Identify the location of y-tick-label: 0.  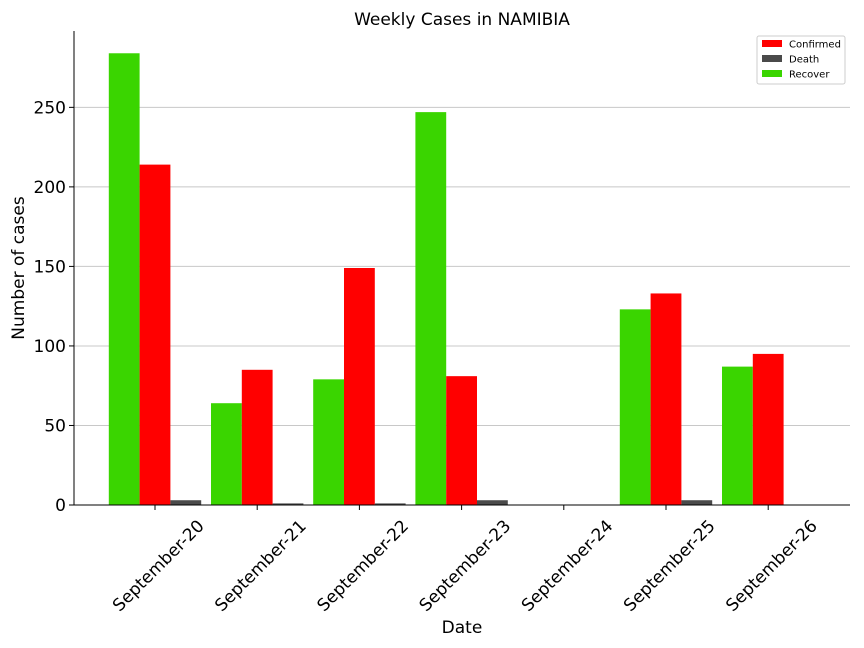
(60, 506).